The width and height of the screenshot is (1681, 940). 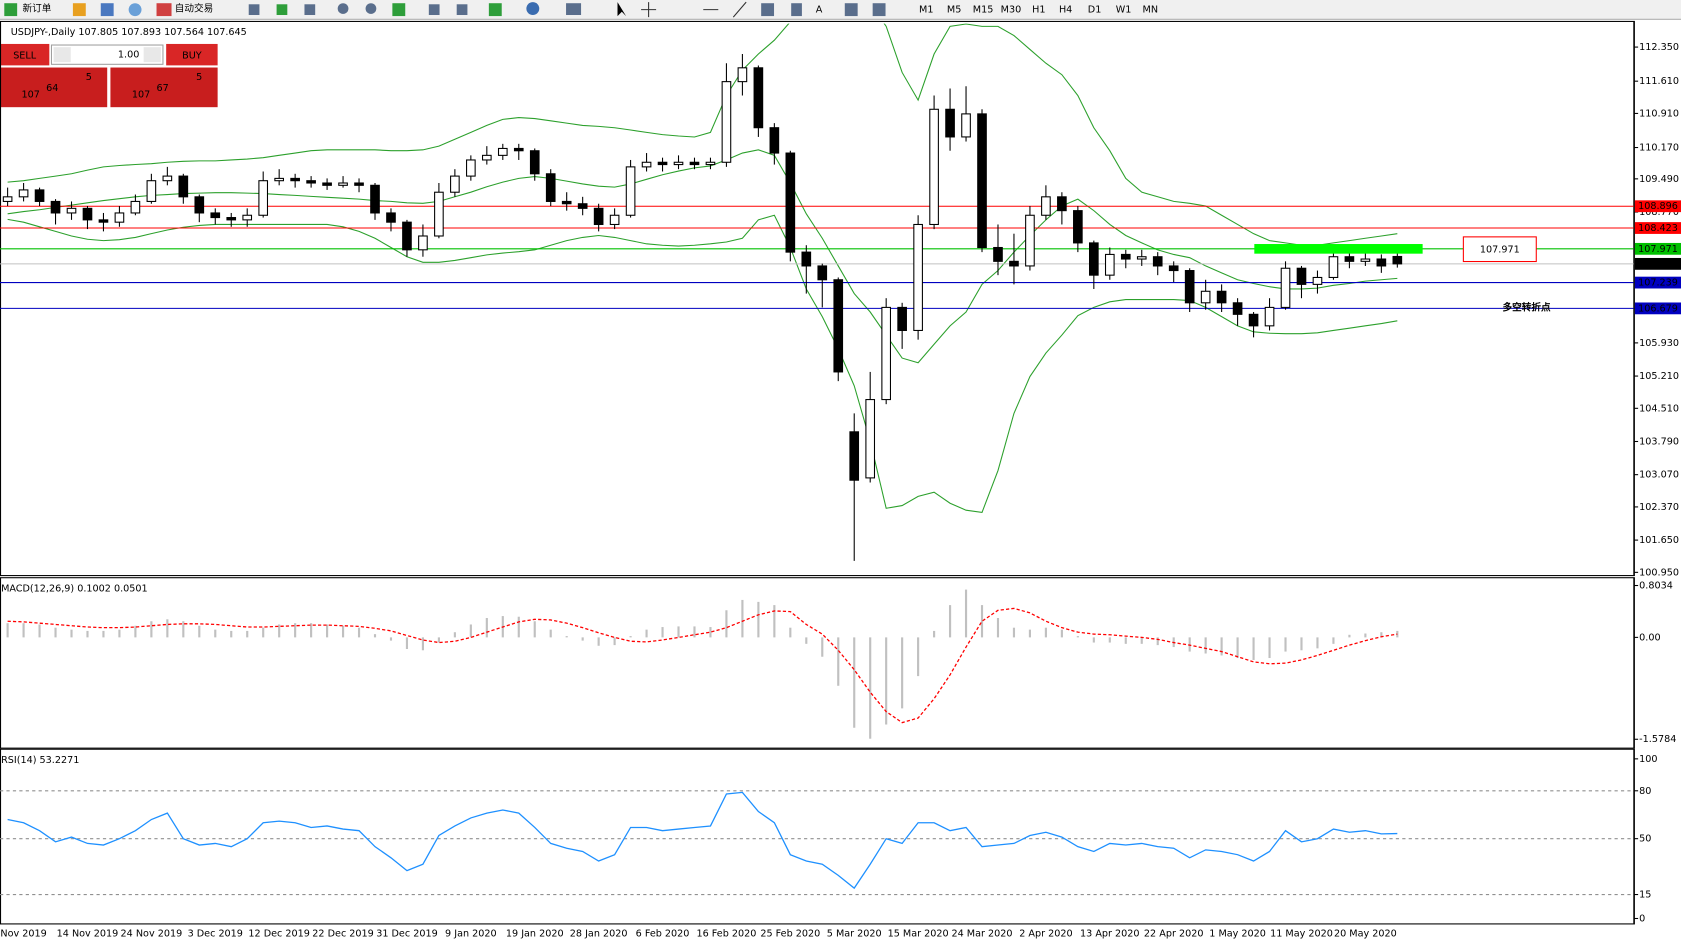 I want to click on toolbar-label: 自动交易, so click(x=194, y=9).